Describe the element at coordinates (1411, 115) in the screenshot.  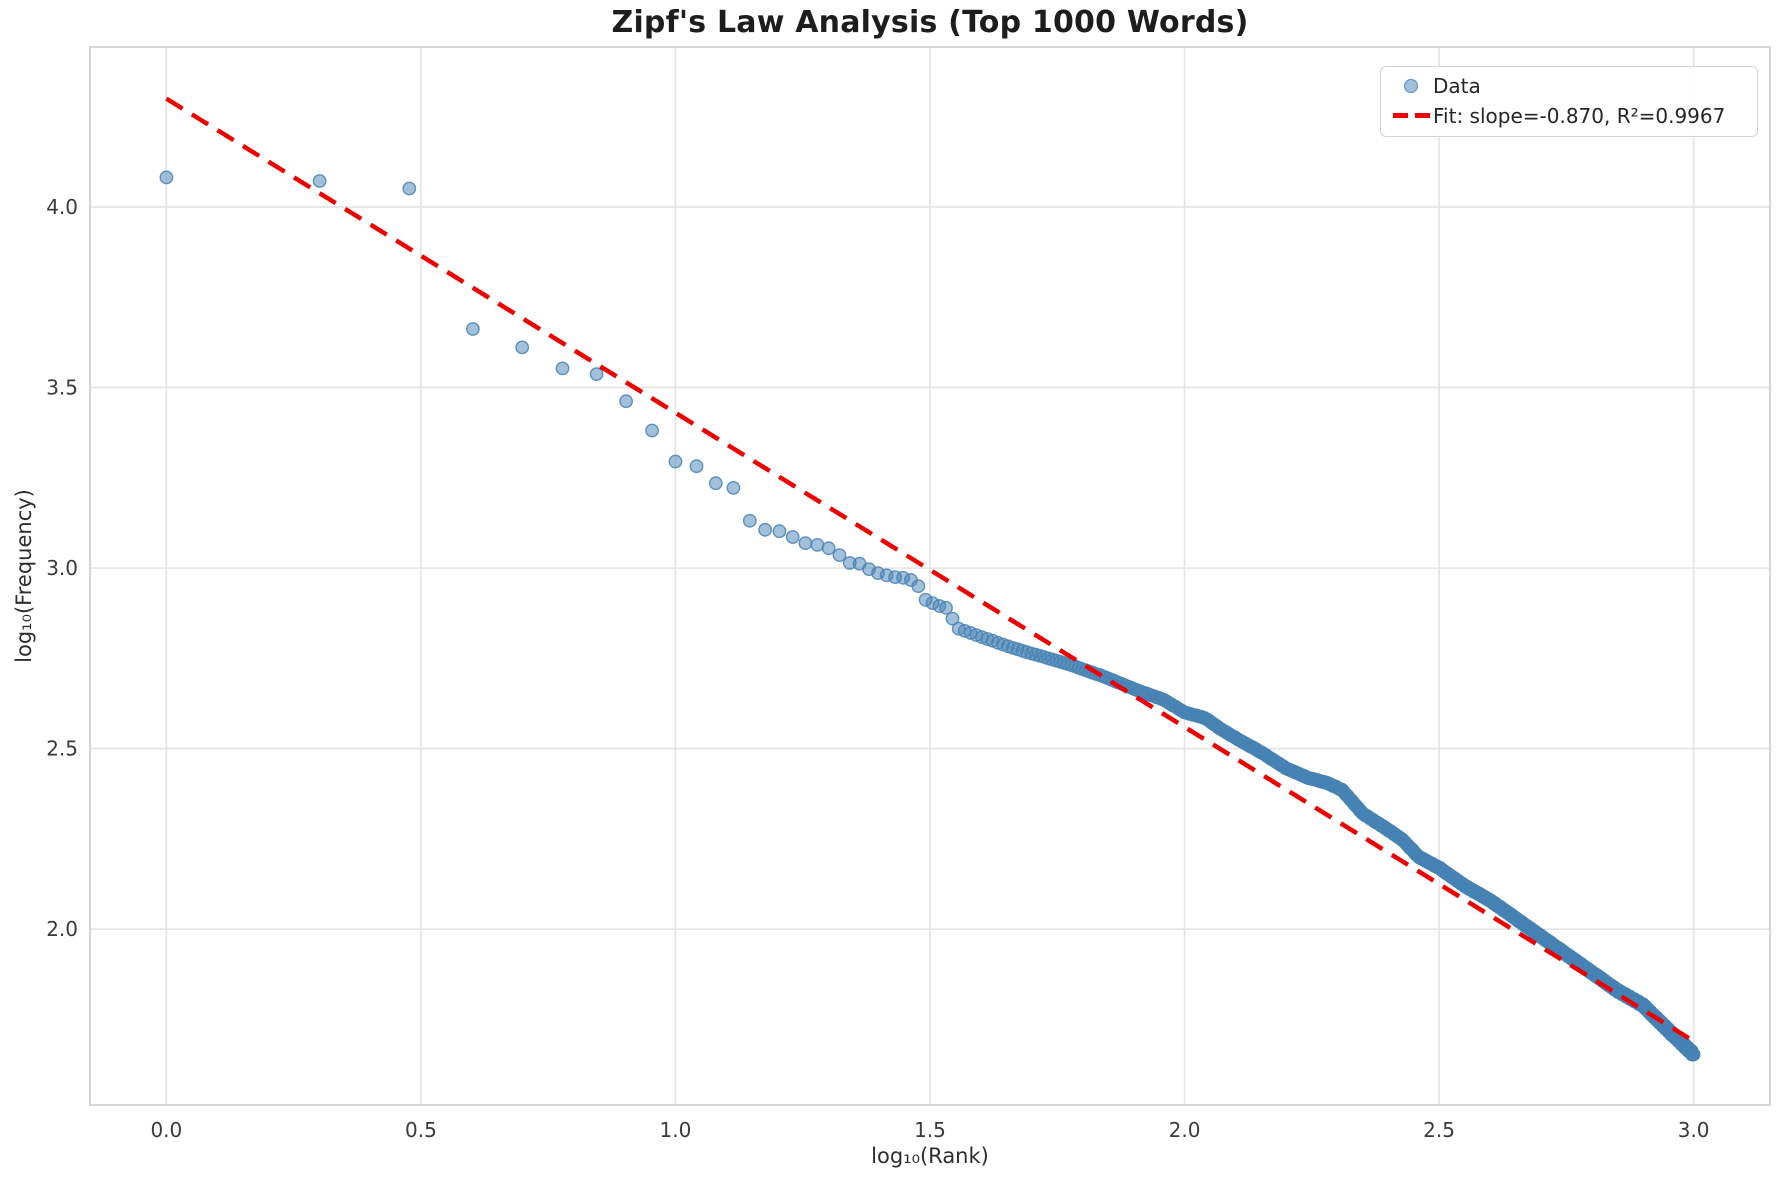
I see `fit-dash-icon` at that location.